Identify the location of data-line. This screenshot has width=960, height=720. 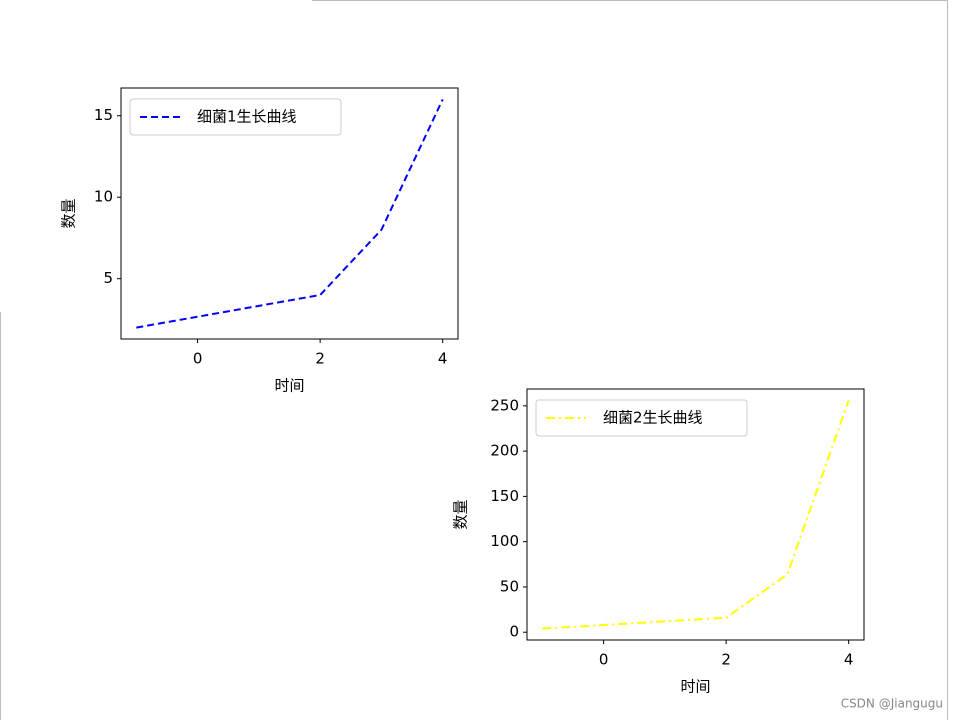
(290, 213).